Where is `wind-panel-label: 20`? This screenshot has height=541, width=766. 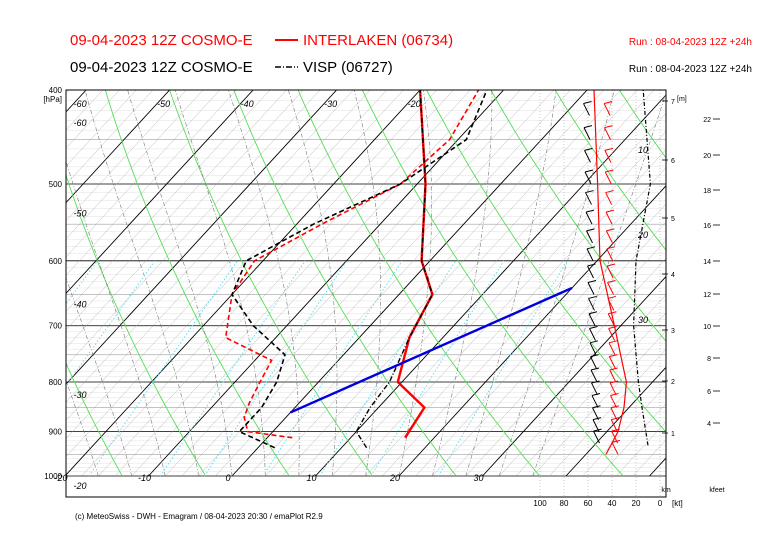 wind-panel-label: 20 is located at coordinates (642, 235).